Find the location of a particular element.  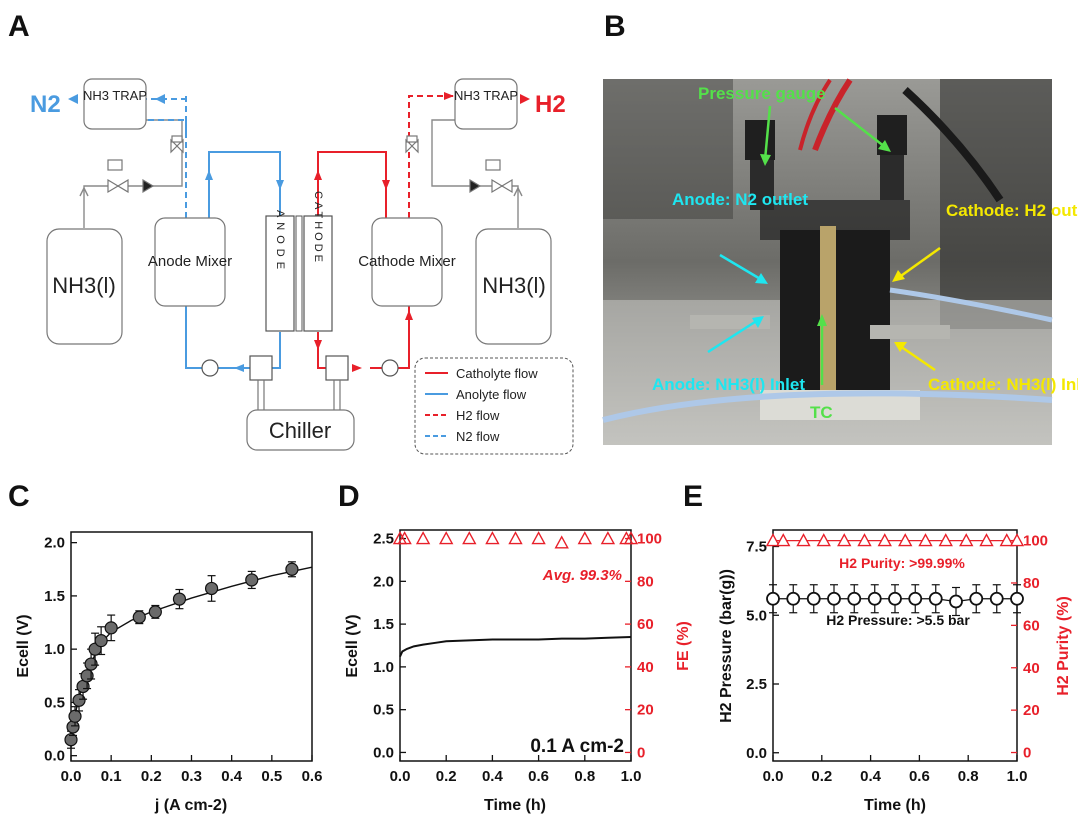

chart-d-y2-tick-label: 100 is located at coordinates (649, 539).